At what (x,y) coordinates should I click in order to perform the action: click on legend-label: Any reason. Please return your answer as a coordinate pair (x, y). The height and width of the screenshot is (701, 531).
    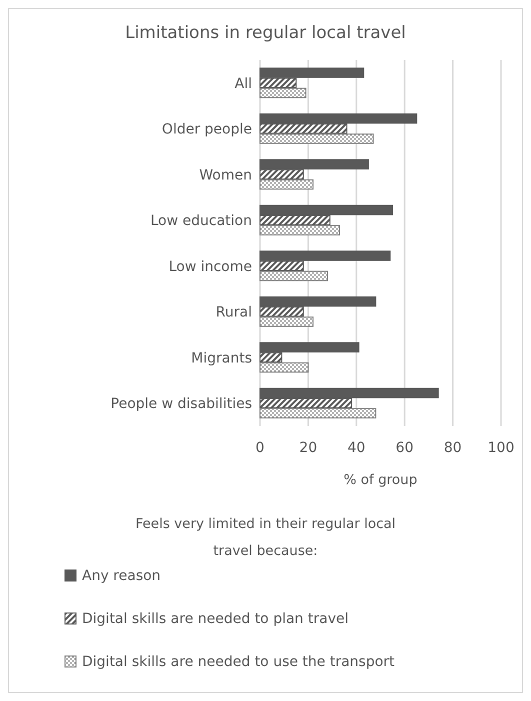
    Looking at the image, I should click on (121, 576).